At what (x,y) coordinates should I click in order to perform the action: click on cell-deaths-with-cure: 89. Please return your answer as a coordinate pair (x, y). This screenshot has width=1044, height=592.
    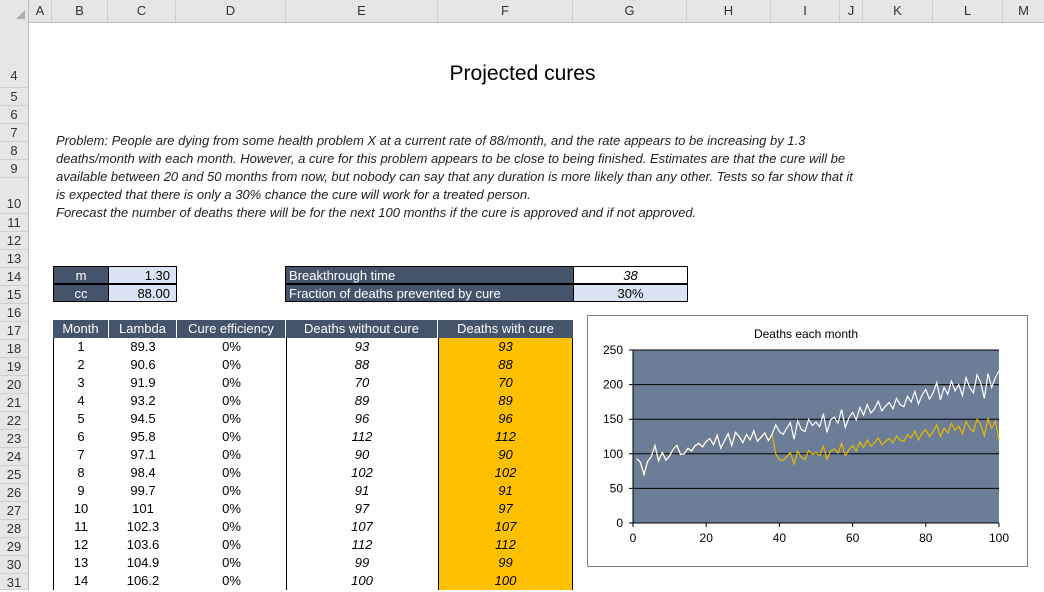
    Looking at the image, I should click on (505, 400).